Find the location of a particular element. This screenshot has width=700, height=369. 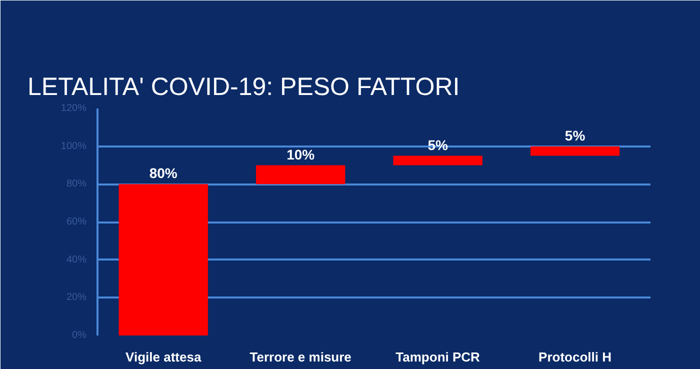

x-tick-label: Terrore e misure is located at coordinates (301, 357).